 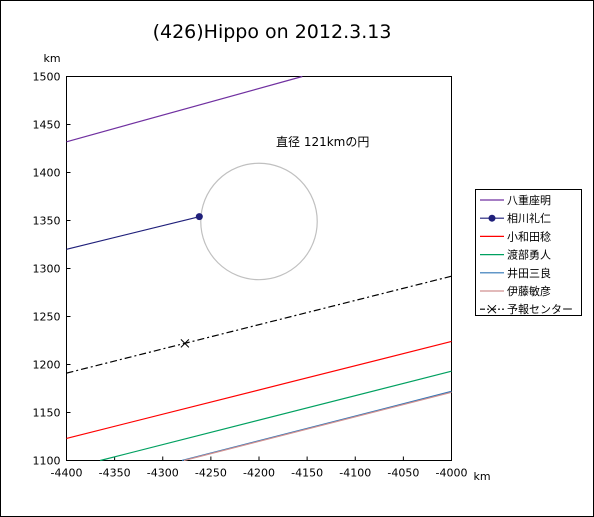 I want to click on x-tick-label: -4300, so click(x=163, y=473).